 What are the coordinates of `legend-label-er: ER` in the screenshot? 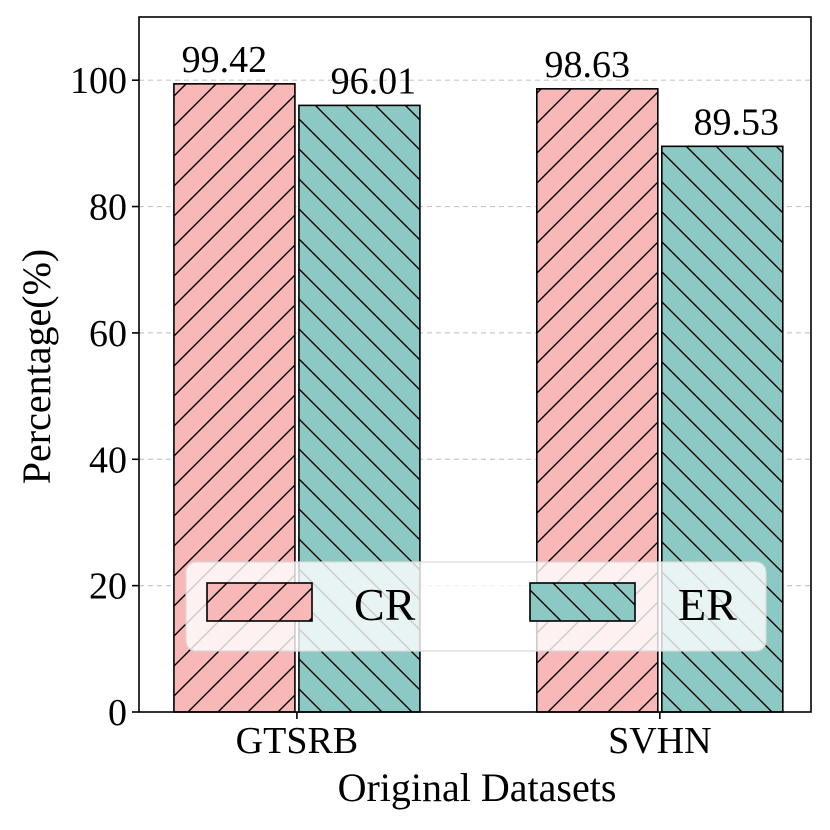 It's located at (707, 604).